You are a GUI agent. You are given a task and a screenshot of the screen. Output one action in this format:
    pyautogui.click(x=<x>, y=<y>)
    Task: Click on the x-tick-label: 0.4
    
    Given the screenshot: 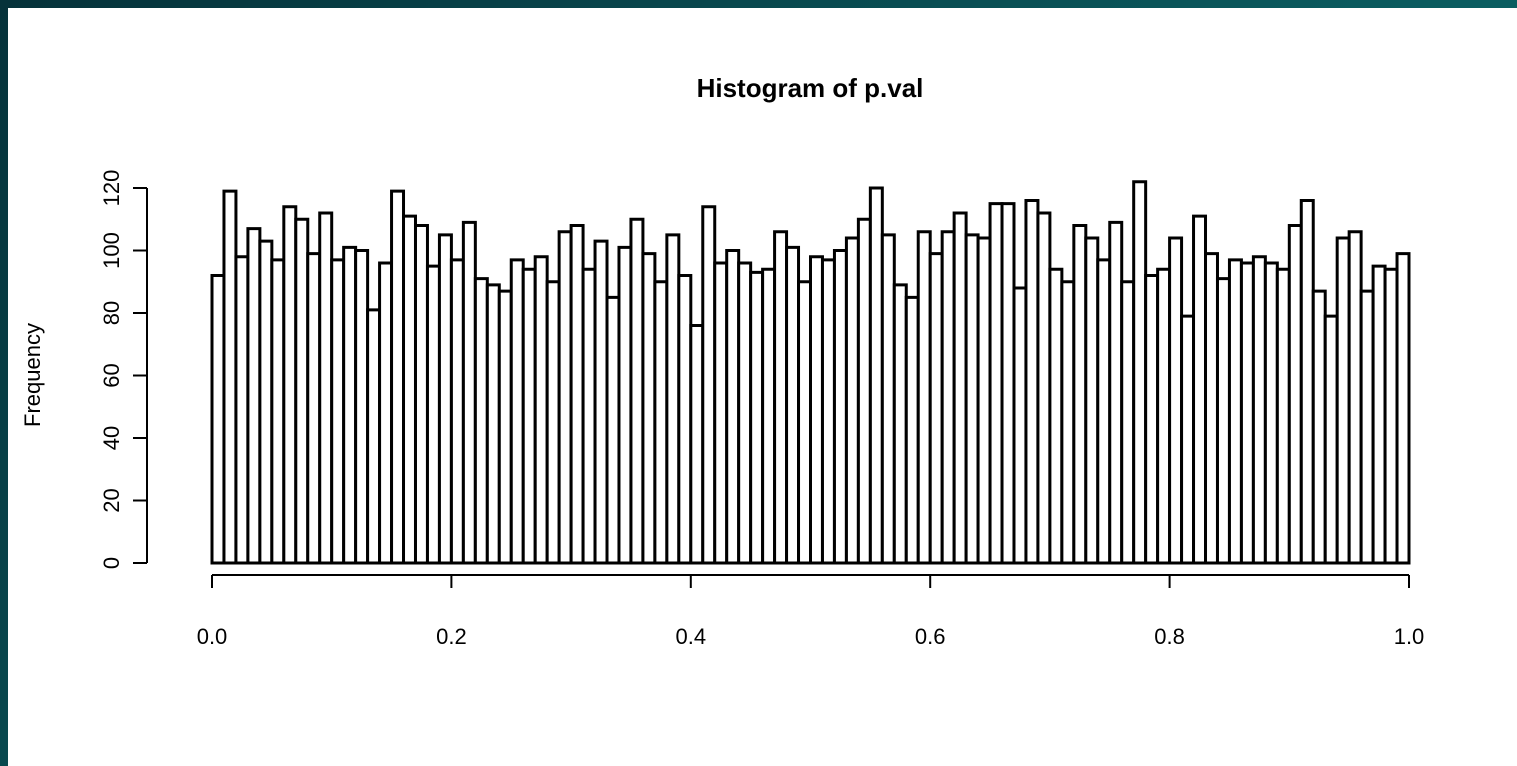 What is the action you would take?
    pyautogui.click(x=691, y=636)
    